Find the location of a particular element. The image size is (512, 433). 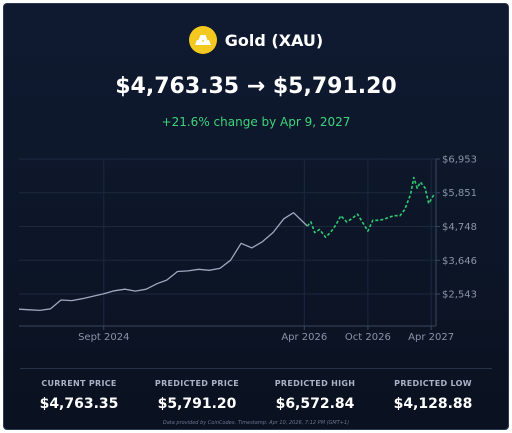

y-tick-label: $4,748 is located at coordinates (459, 227).